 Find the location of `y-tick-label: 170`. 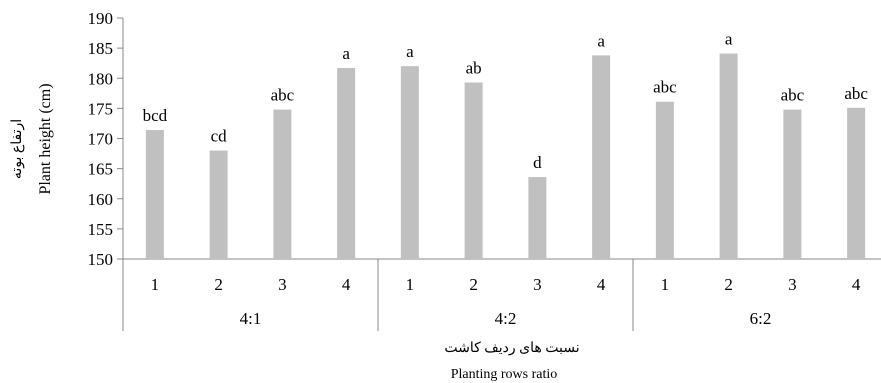

y-tick-label: 170 is located at coordinates (101, 139).